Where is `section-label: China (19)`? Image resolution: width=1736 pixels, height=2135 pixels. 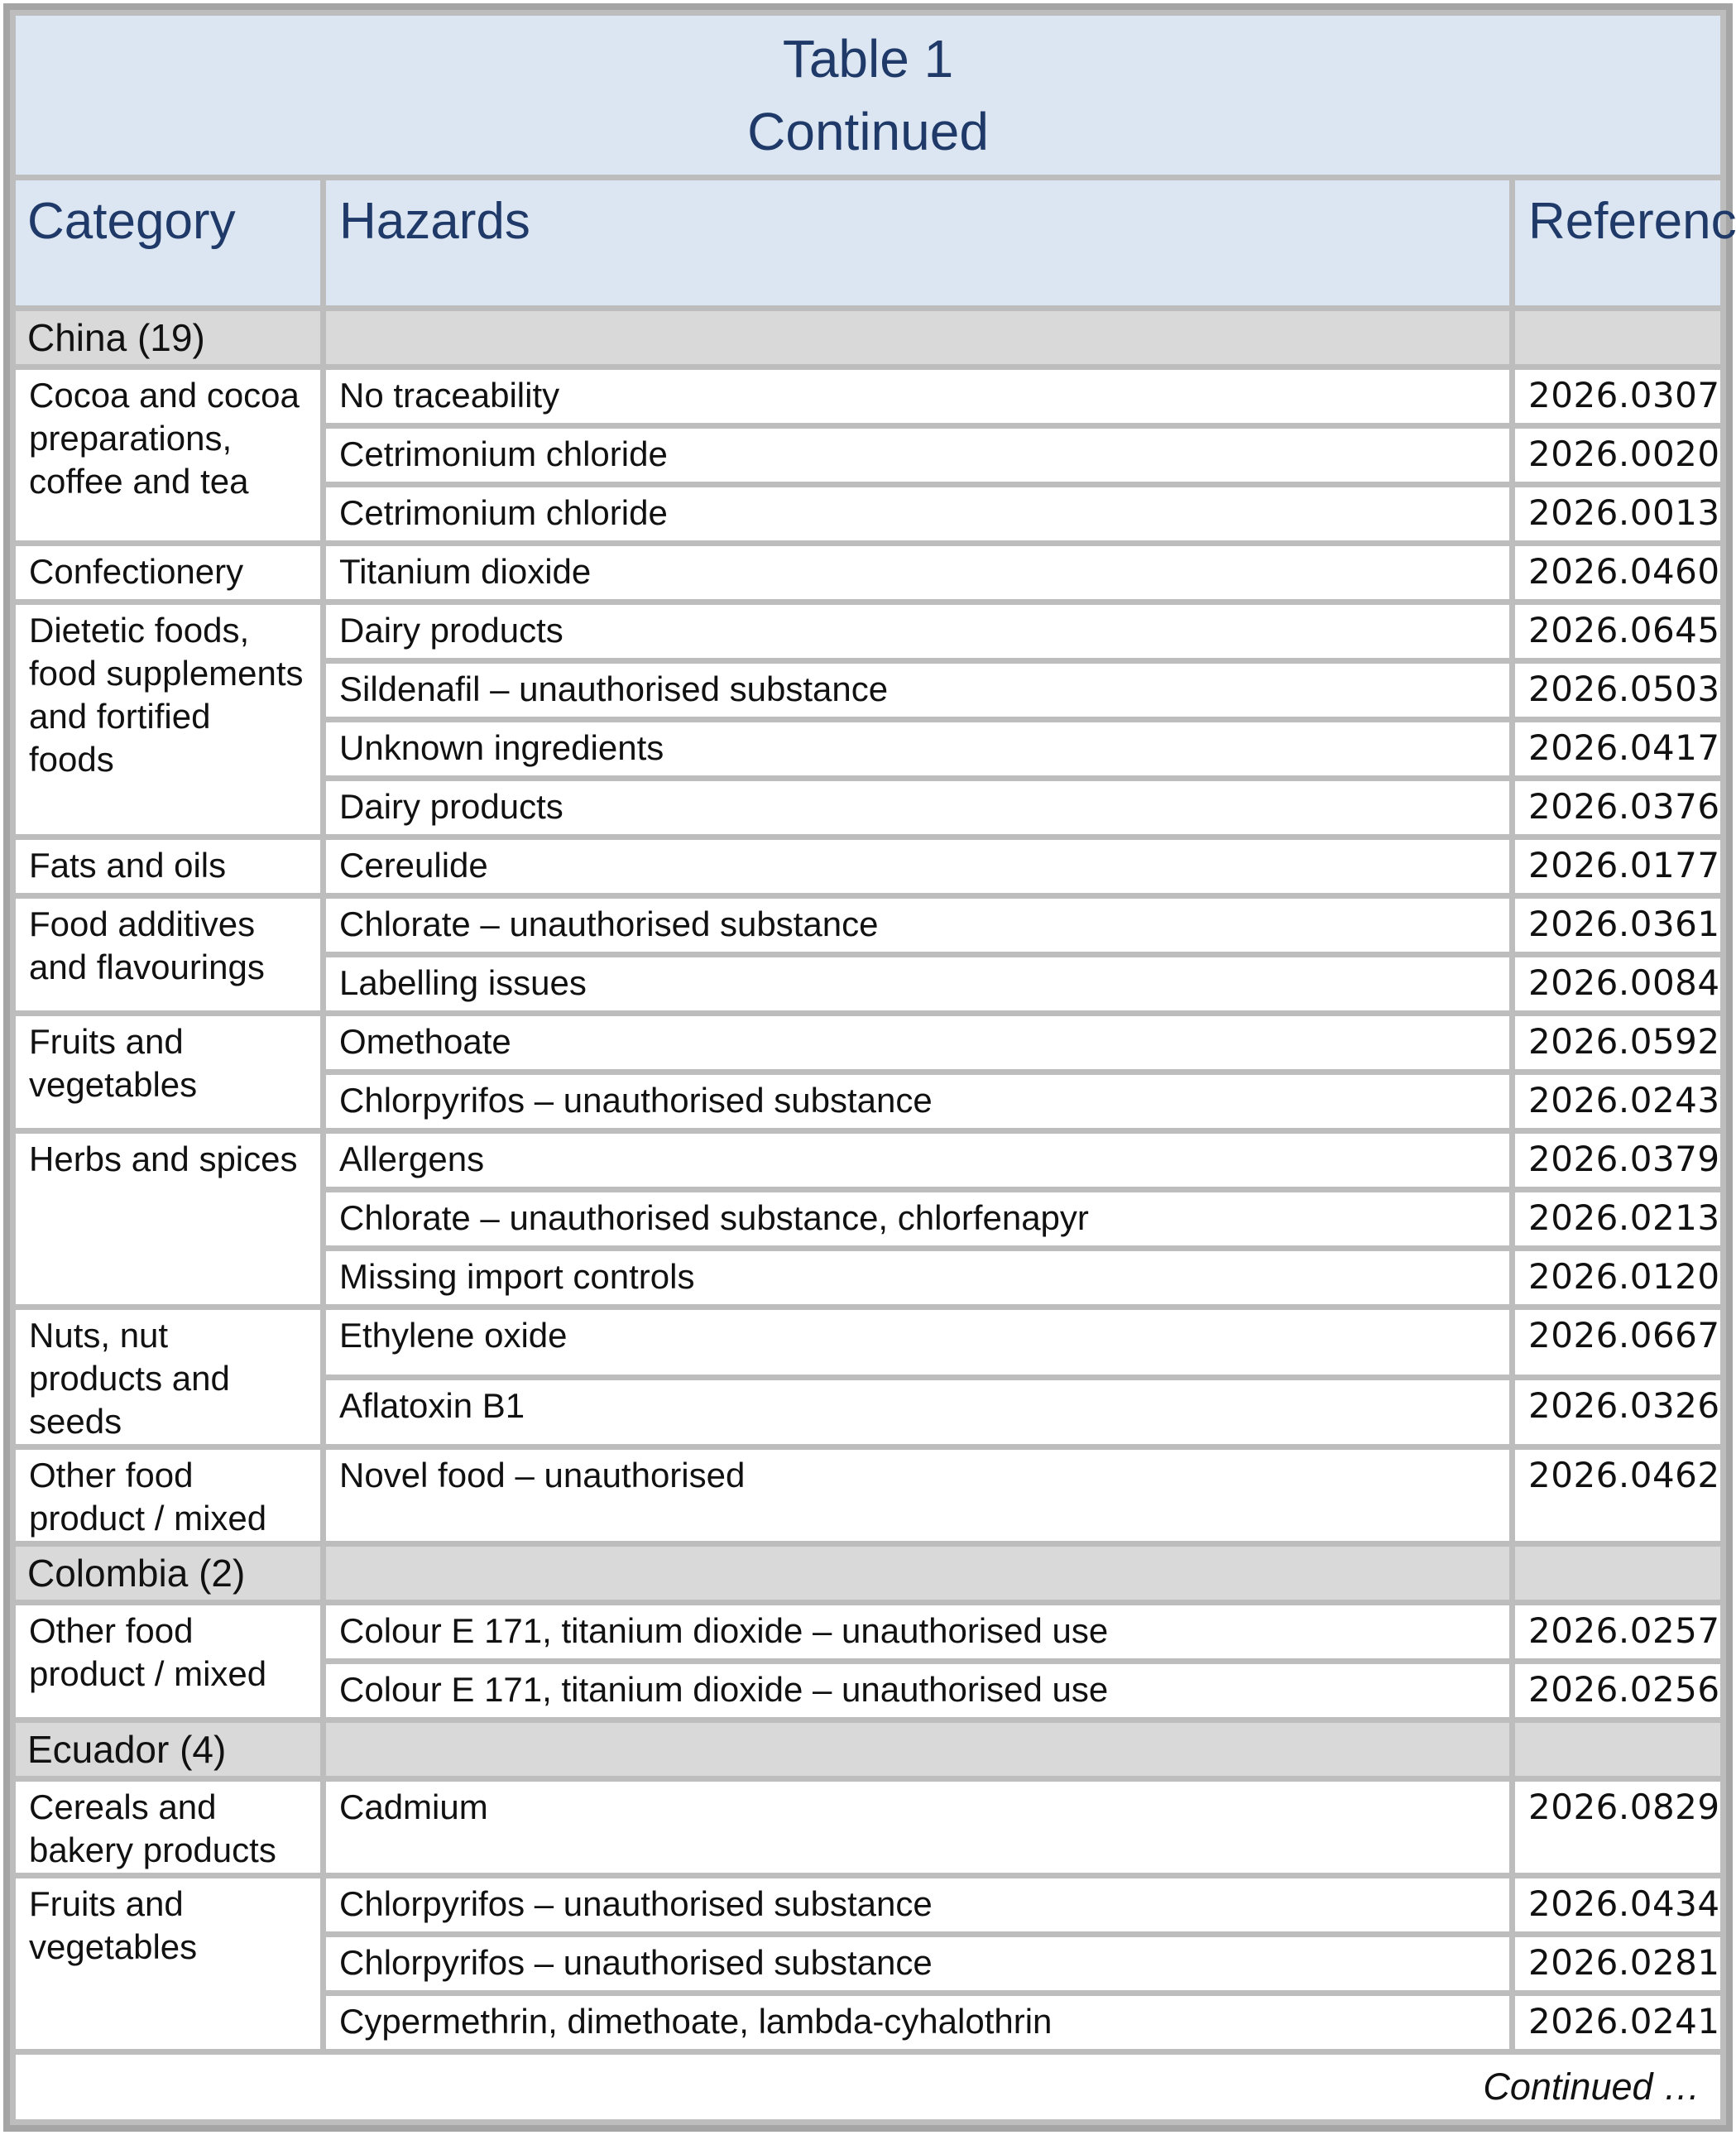
section-label: China (19) is located at coordinates (168, 337).